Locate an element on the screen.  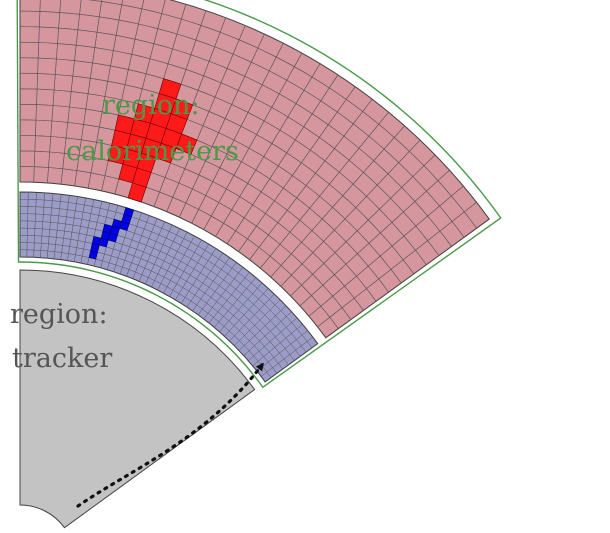
calorimeters-region-label-name: calorimeters is located at coordinates (152, 151).